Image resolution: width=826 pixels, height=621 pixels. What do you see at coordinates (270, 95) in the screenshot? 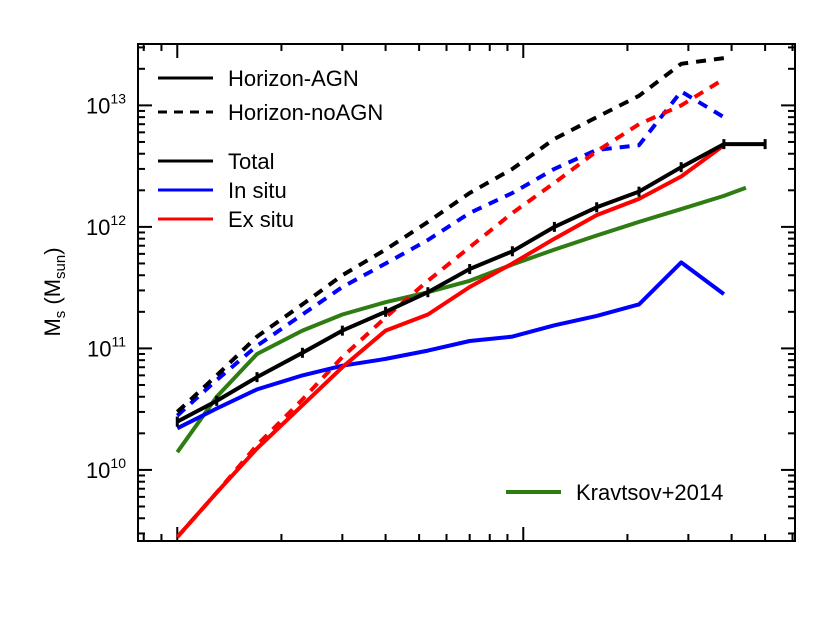
I see `legend-model: Horizon-AGN Horizon-noAGN` at bounding box center [270, 95].